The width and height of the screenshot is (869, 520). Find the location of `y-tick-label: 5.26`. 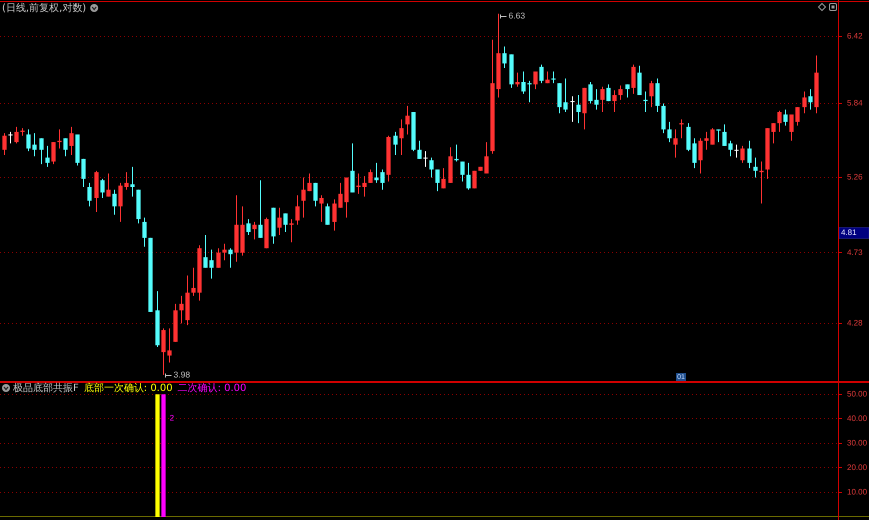

y-tick-label: 5.26 is located at coordinates (855, 177).